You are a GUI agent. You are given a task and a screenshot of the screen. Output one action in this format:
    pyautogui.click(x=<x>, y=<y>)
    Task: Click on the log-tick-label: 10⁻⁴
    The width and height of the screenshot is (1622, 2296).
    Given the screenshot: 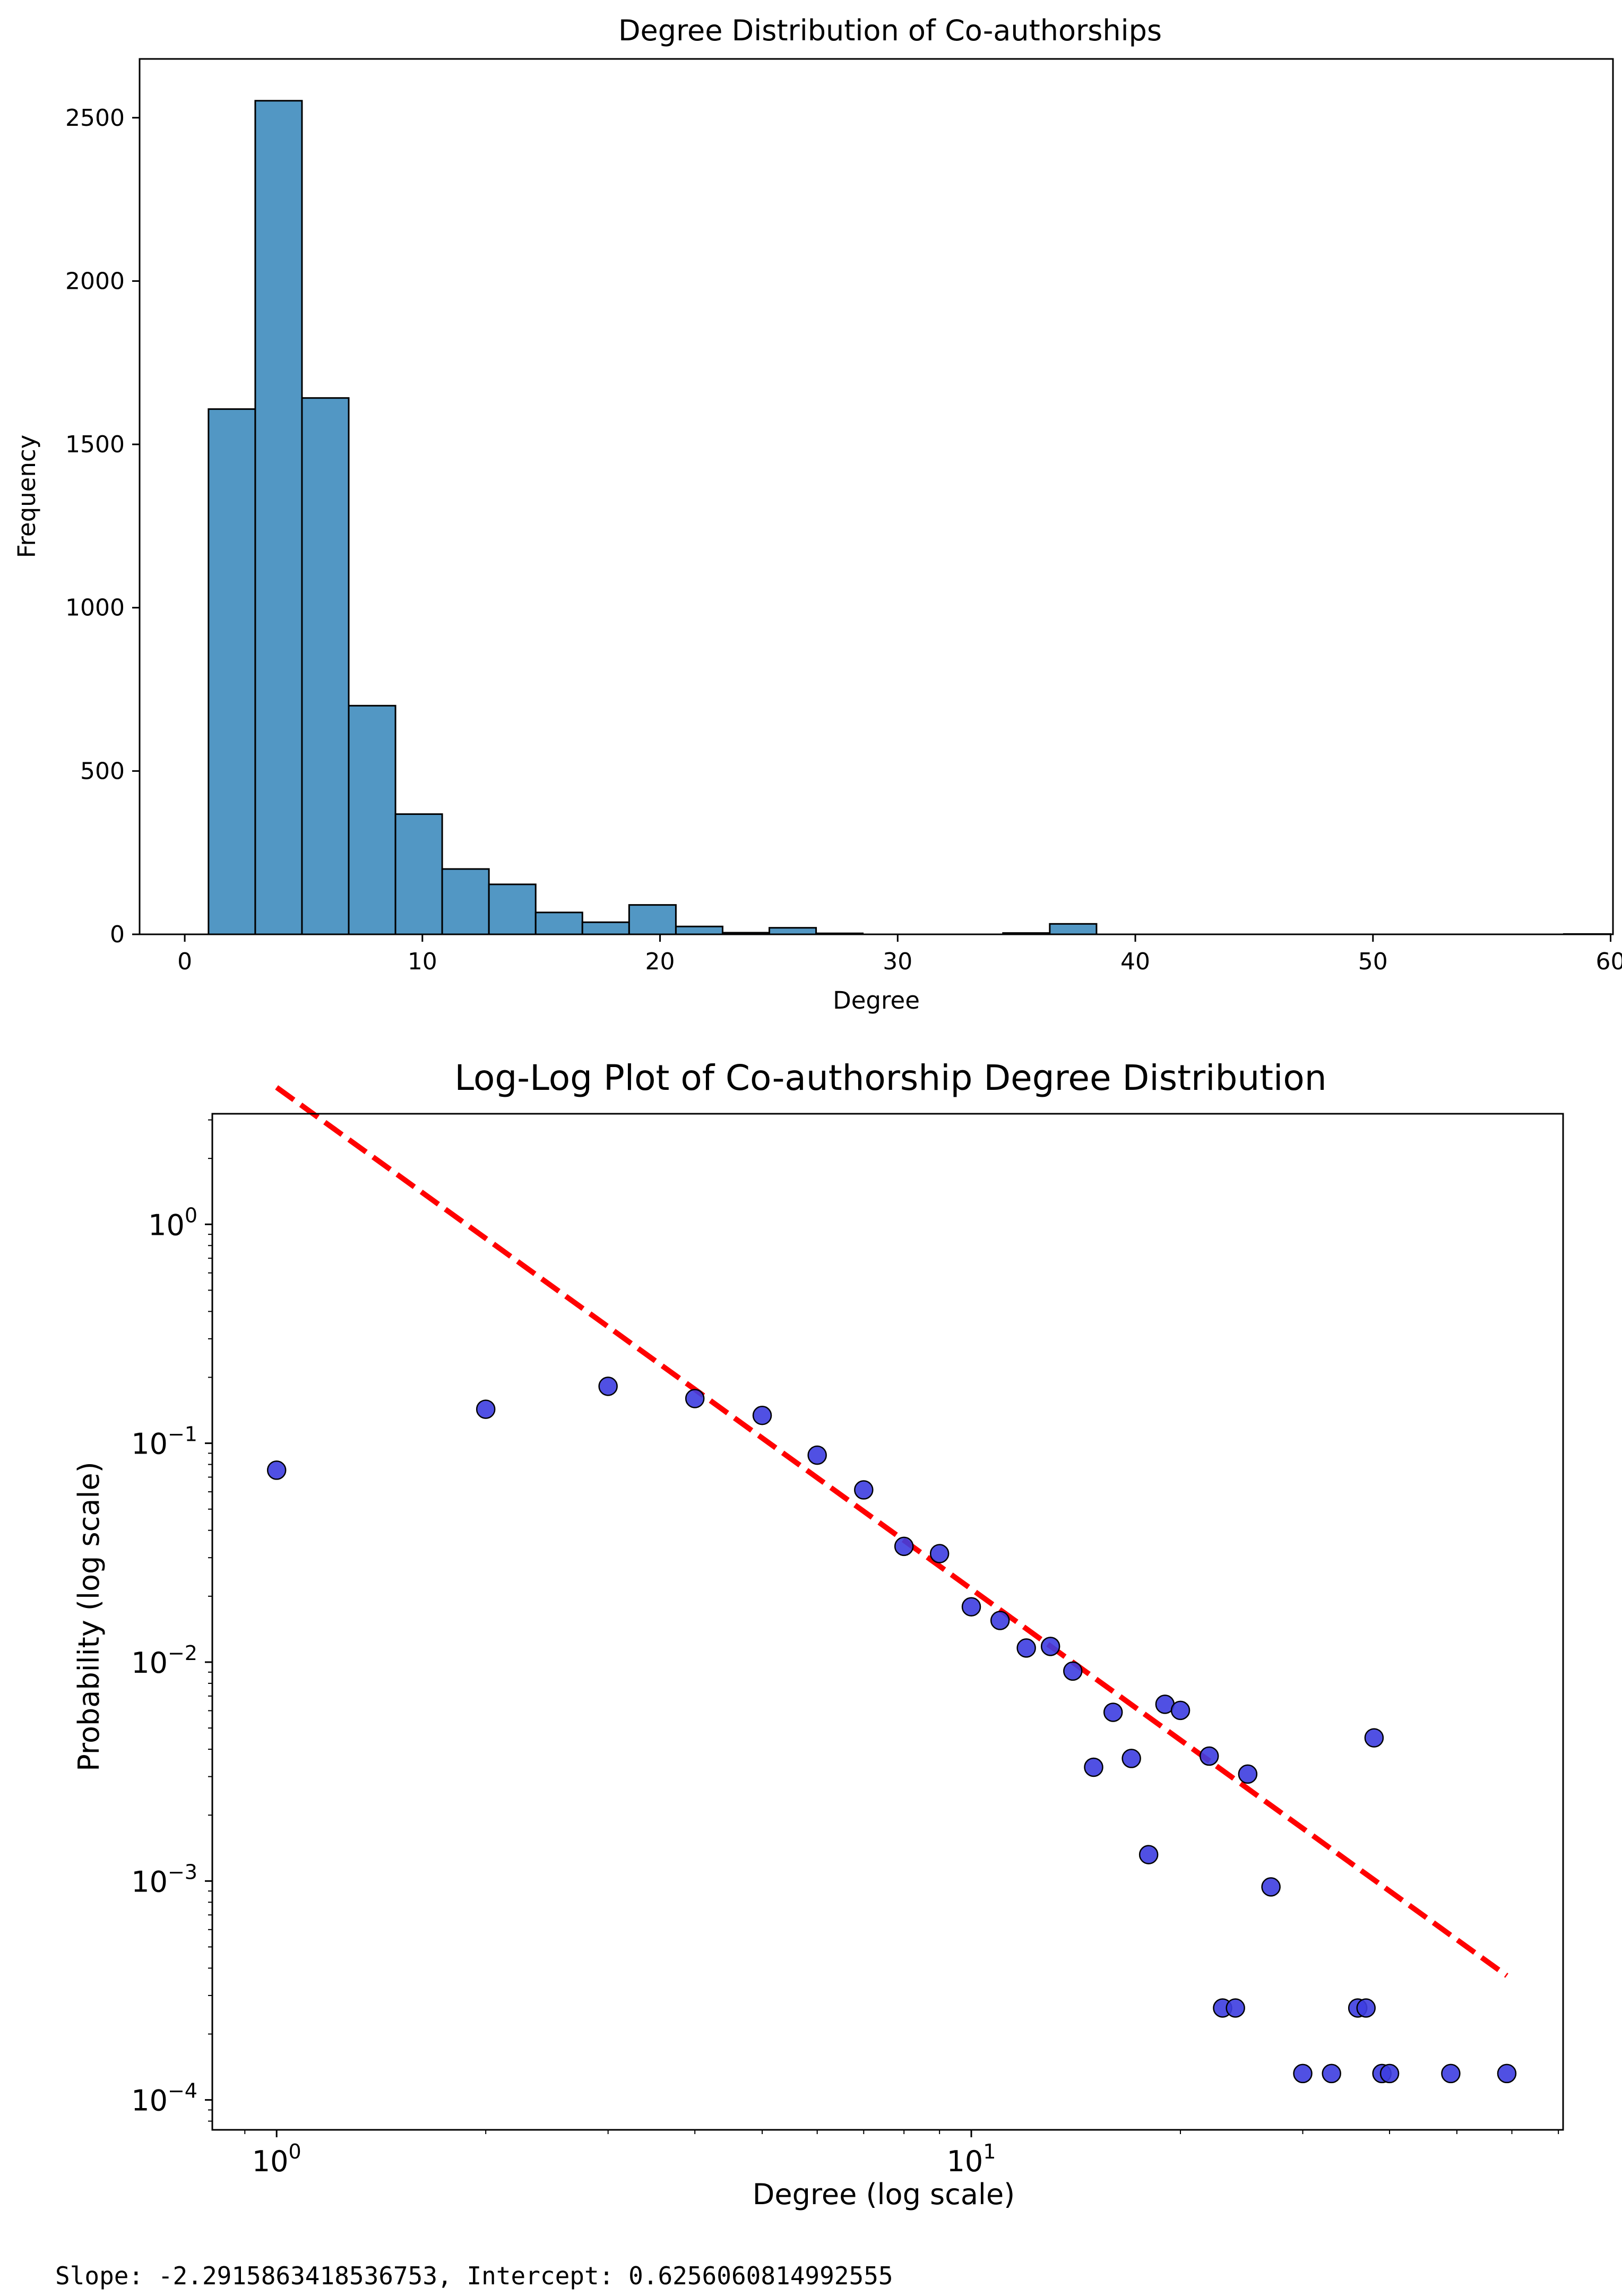 What is the action you would take?
    pyautogui.click(x=164, y=2098)
    